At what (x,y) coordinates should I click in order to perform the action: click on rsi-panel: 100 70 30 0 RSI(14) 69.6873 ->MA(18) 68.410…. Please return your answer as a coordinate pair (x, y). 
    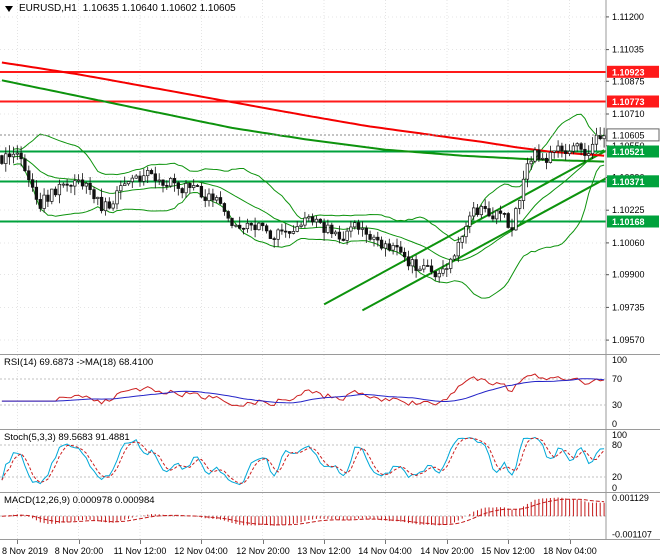
    Looking at the image, I should click on (330, 391).